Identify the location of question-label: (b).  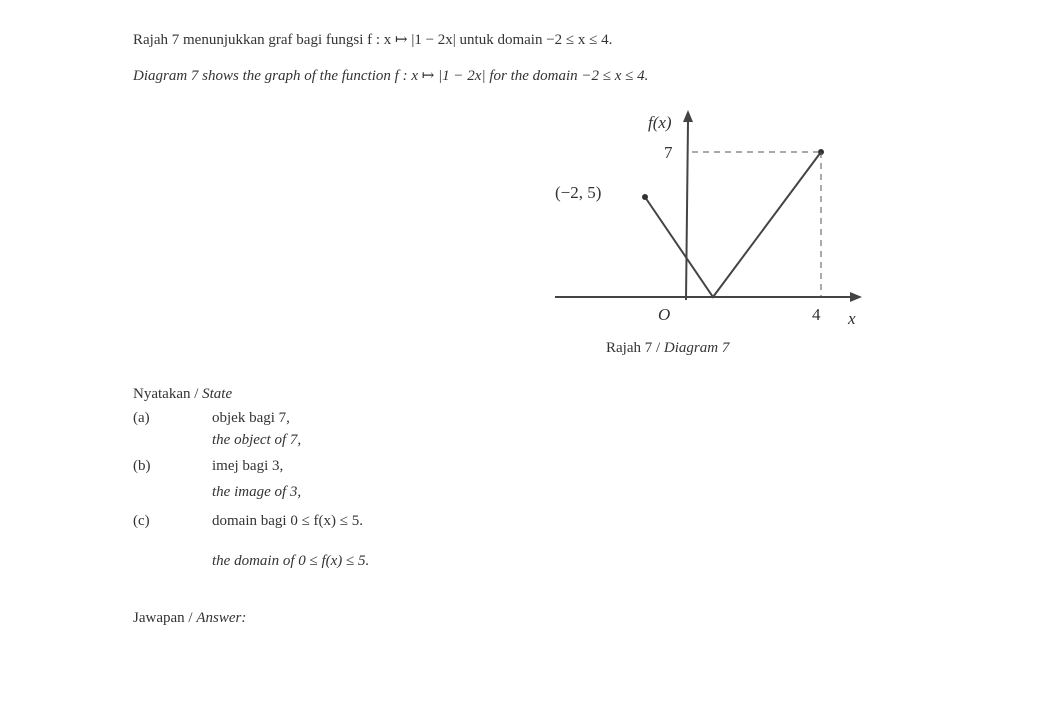
(142, 466).